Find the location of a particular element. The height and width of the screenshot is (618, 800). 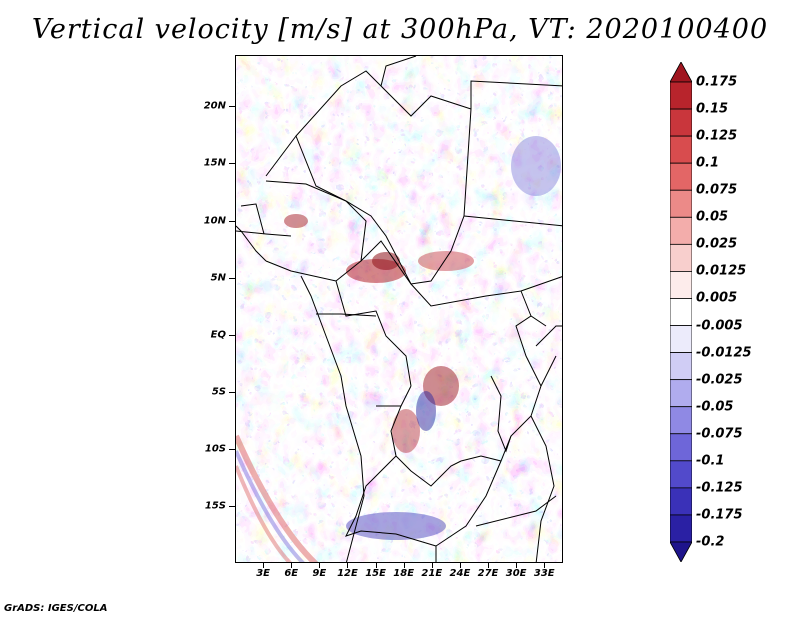

colorbar-level-label: -0.2 is located at coordinates (710, 542).